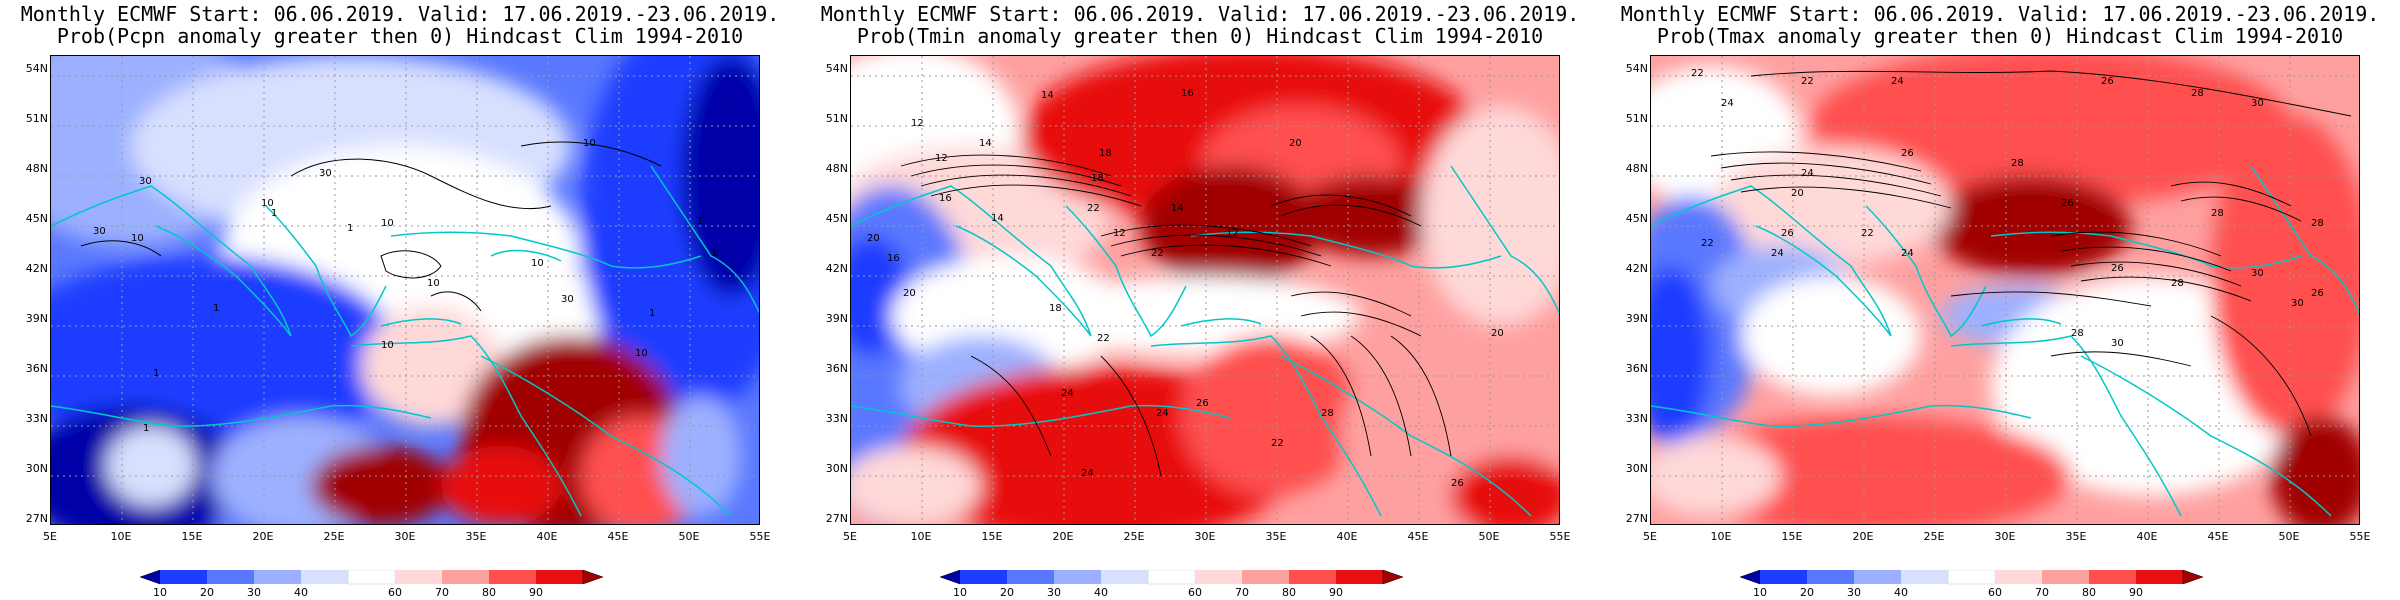 The image size is (2400, 600). What do you see at coordinates (160, 592) in the screenshot?
I see `colorbar-label: 10` at bounding box center [160, 592].